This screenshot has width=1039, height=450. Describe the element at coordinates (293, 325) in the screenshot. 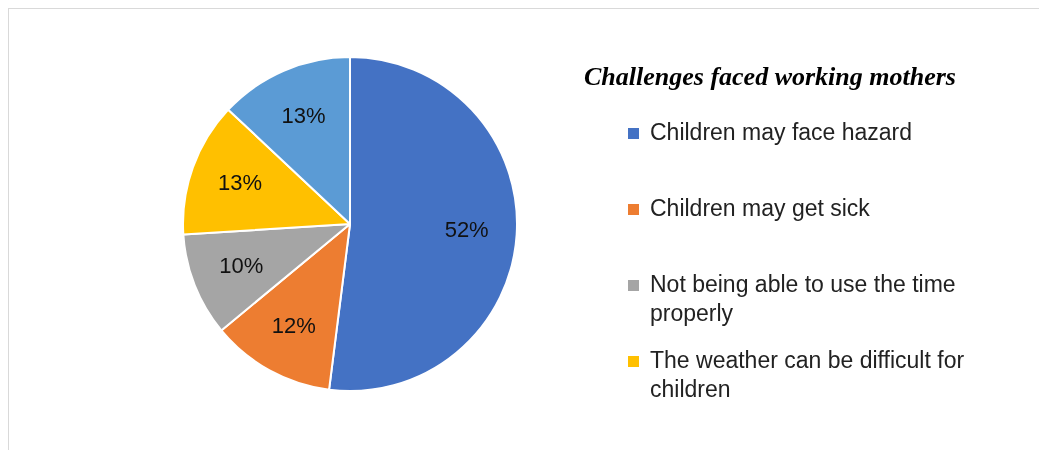

I see `data-label: 12%` at that location.